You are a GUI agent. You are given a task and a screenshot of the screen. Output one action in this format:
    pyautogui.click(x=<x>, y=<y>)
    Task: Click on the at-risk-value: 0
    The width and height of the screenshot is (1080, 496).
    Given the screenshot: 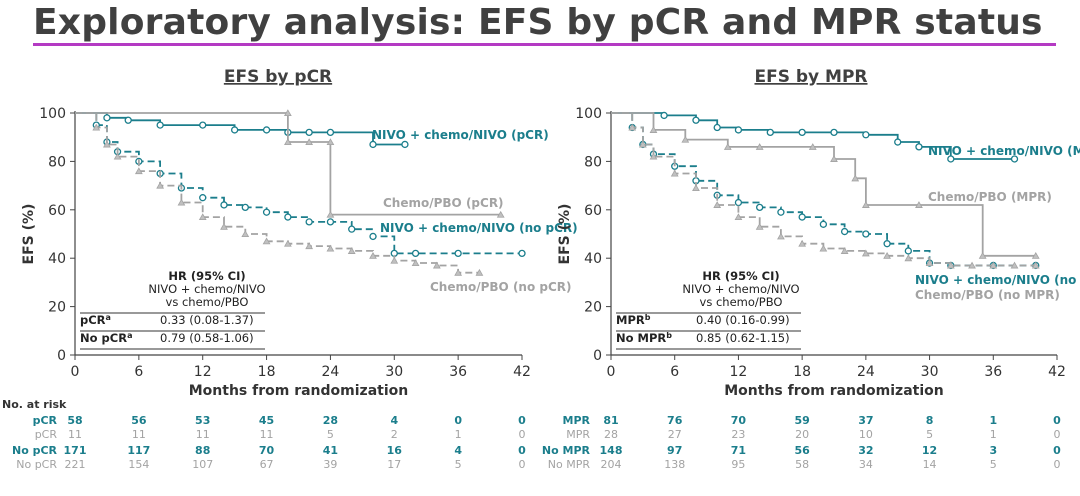 What is the action you would take?
    pyautogui.click(x=522, y=420)
    